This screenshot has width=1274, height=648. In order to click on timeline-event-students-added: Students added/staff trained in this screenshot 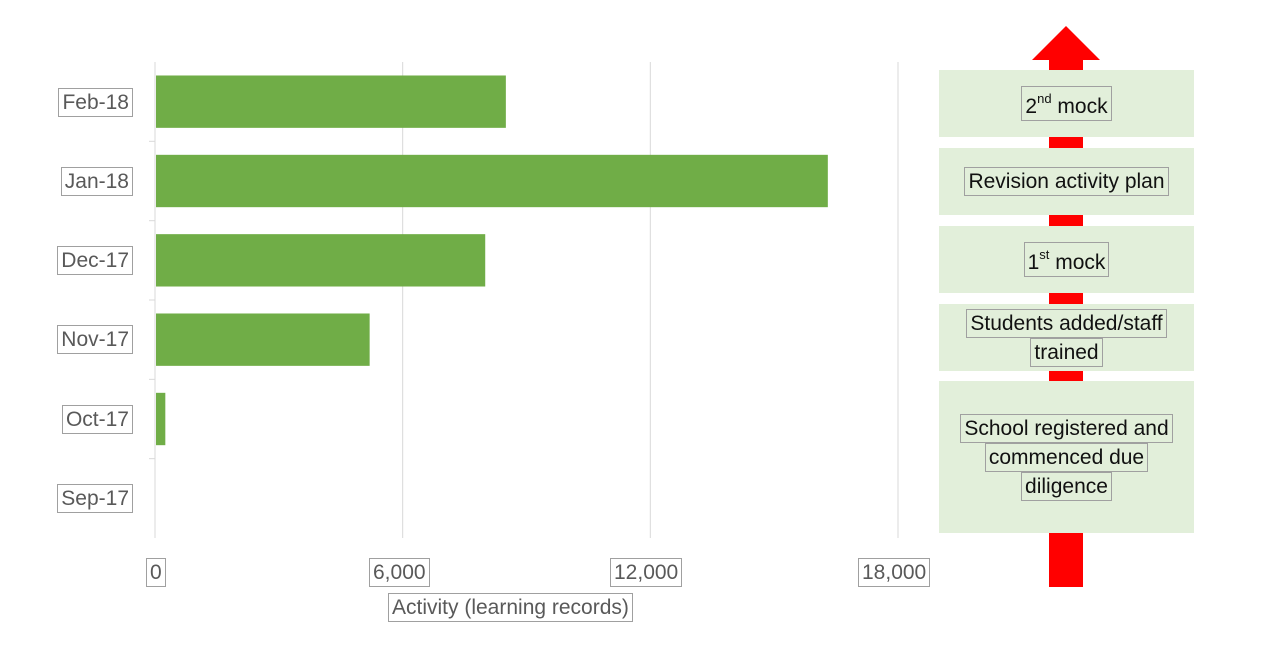, I will do `click(1066, 337)`.